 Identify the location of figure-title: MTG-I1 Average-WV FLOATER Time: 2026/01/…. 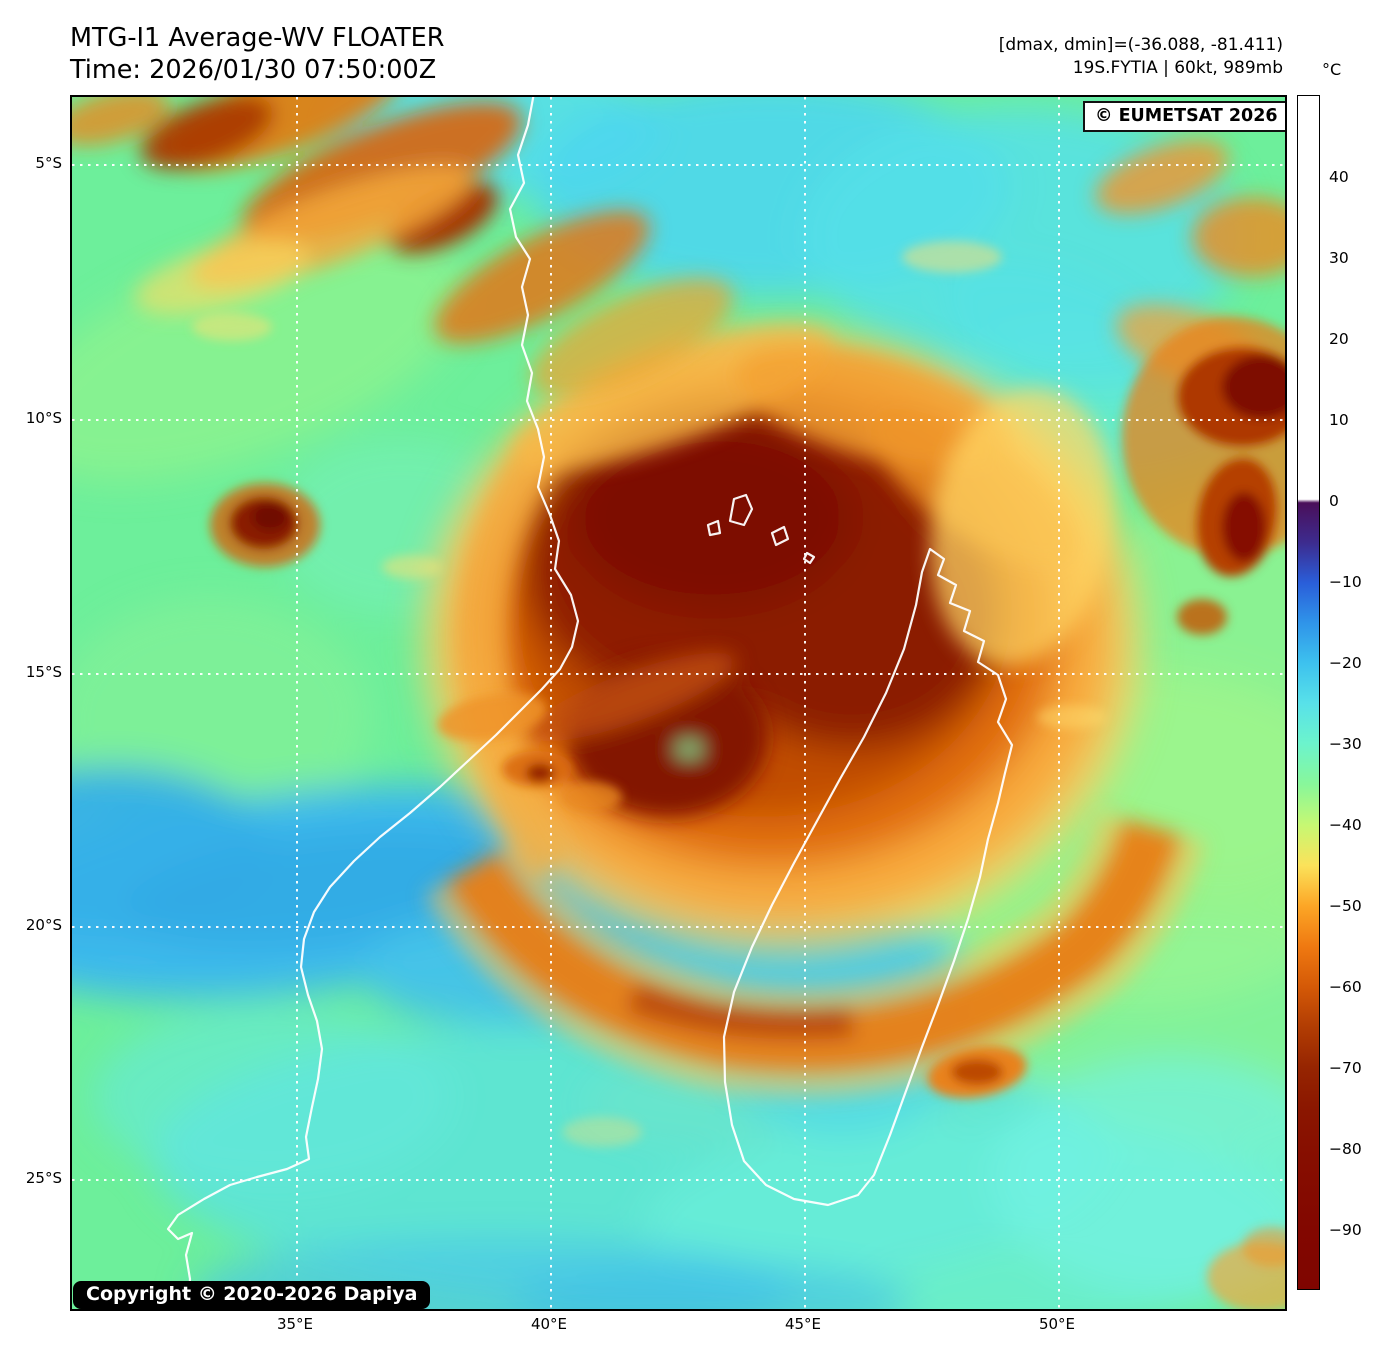
(257, 54).